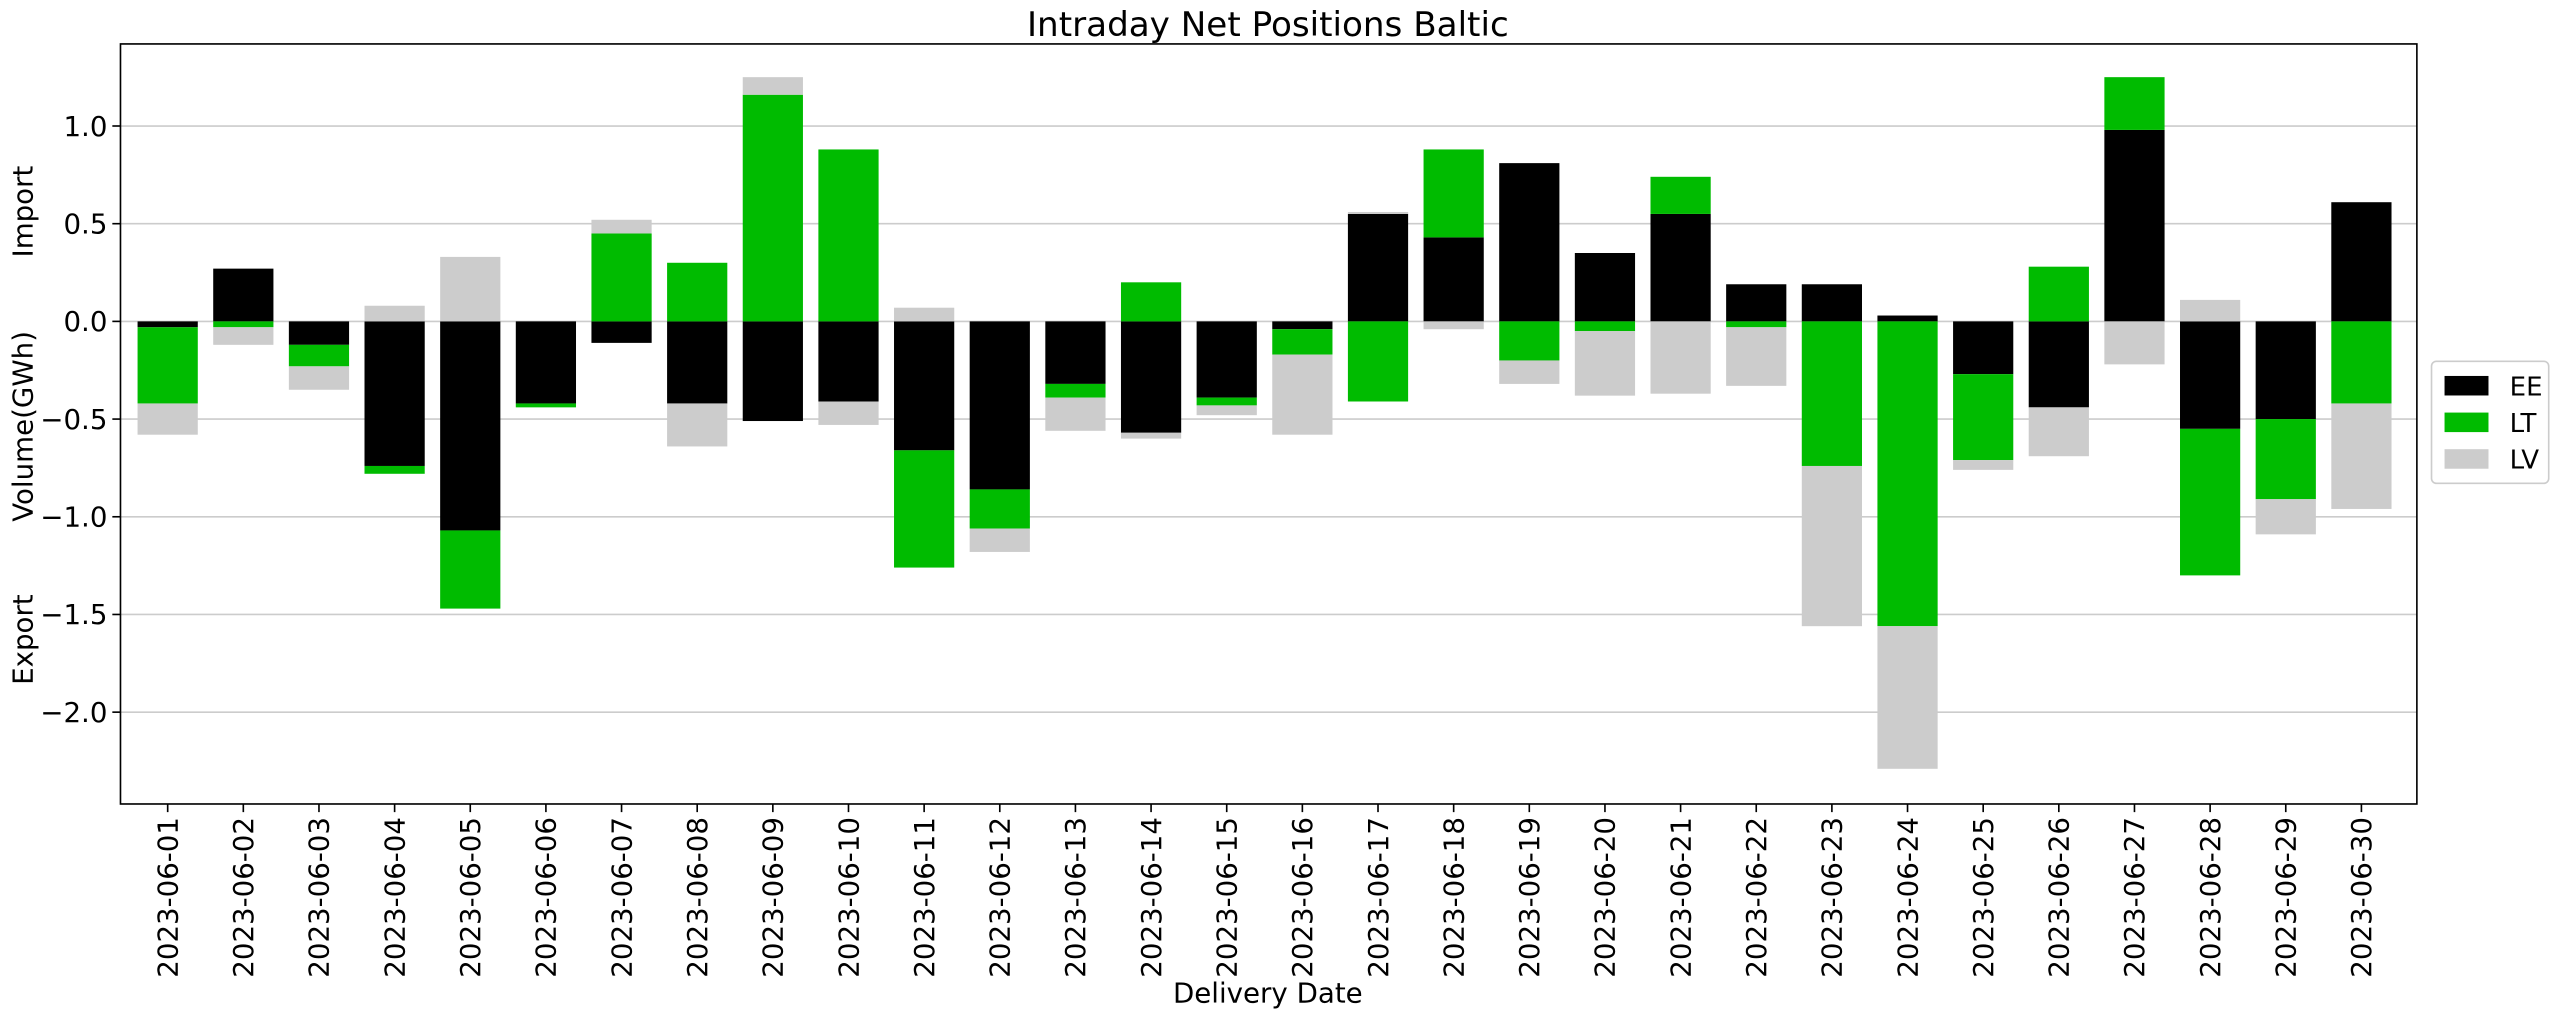  I want to click on x-tick-label: 2023-06-15, so click(1226, 897).